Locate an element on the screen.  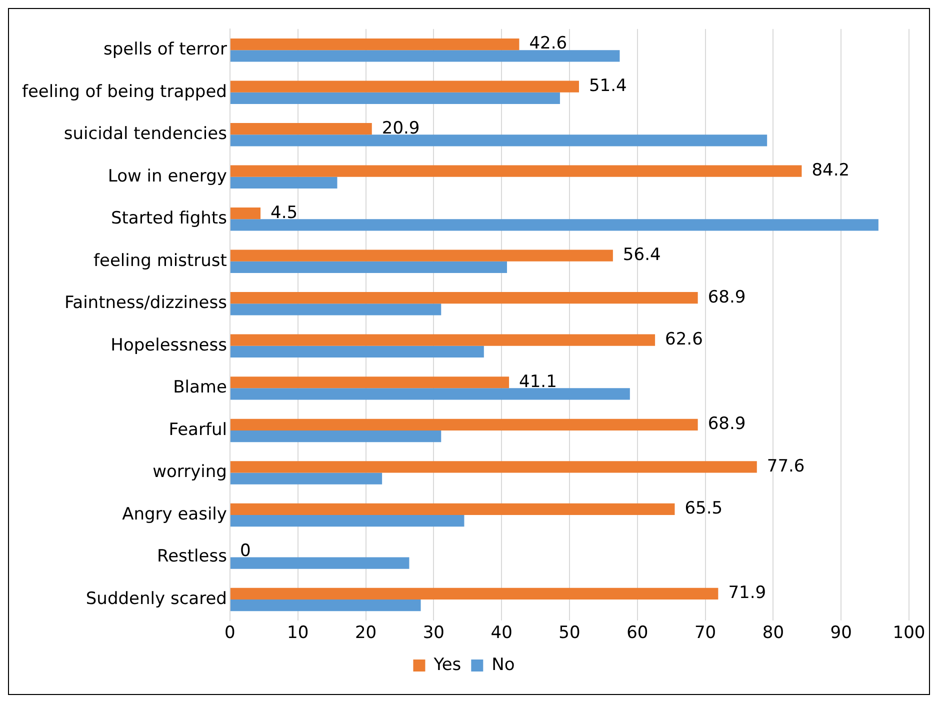
data-label: 56.4 is located at coordinates (641, 255).